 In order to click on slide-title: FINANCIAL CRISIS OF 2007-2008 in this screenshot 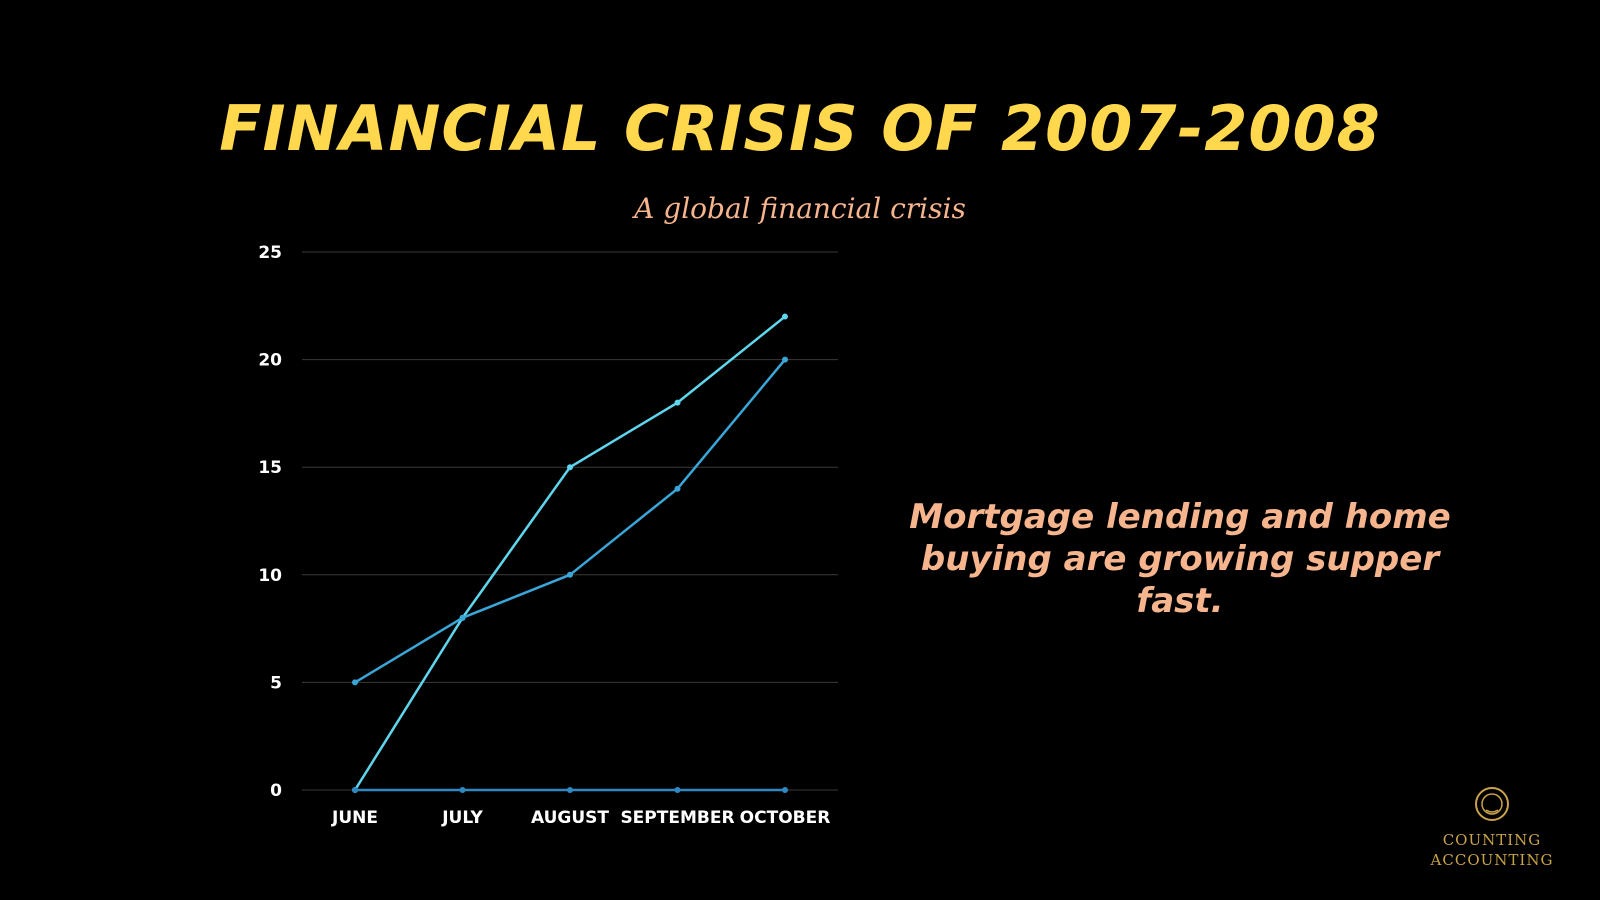, I will do `click(800, 128)`.